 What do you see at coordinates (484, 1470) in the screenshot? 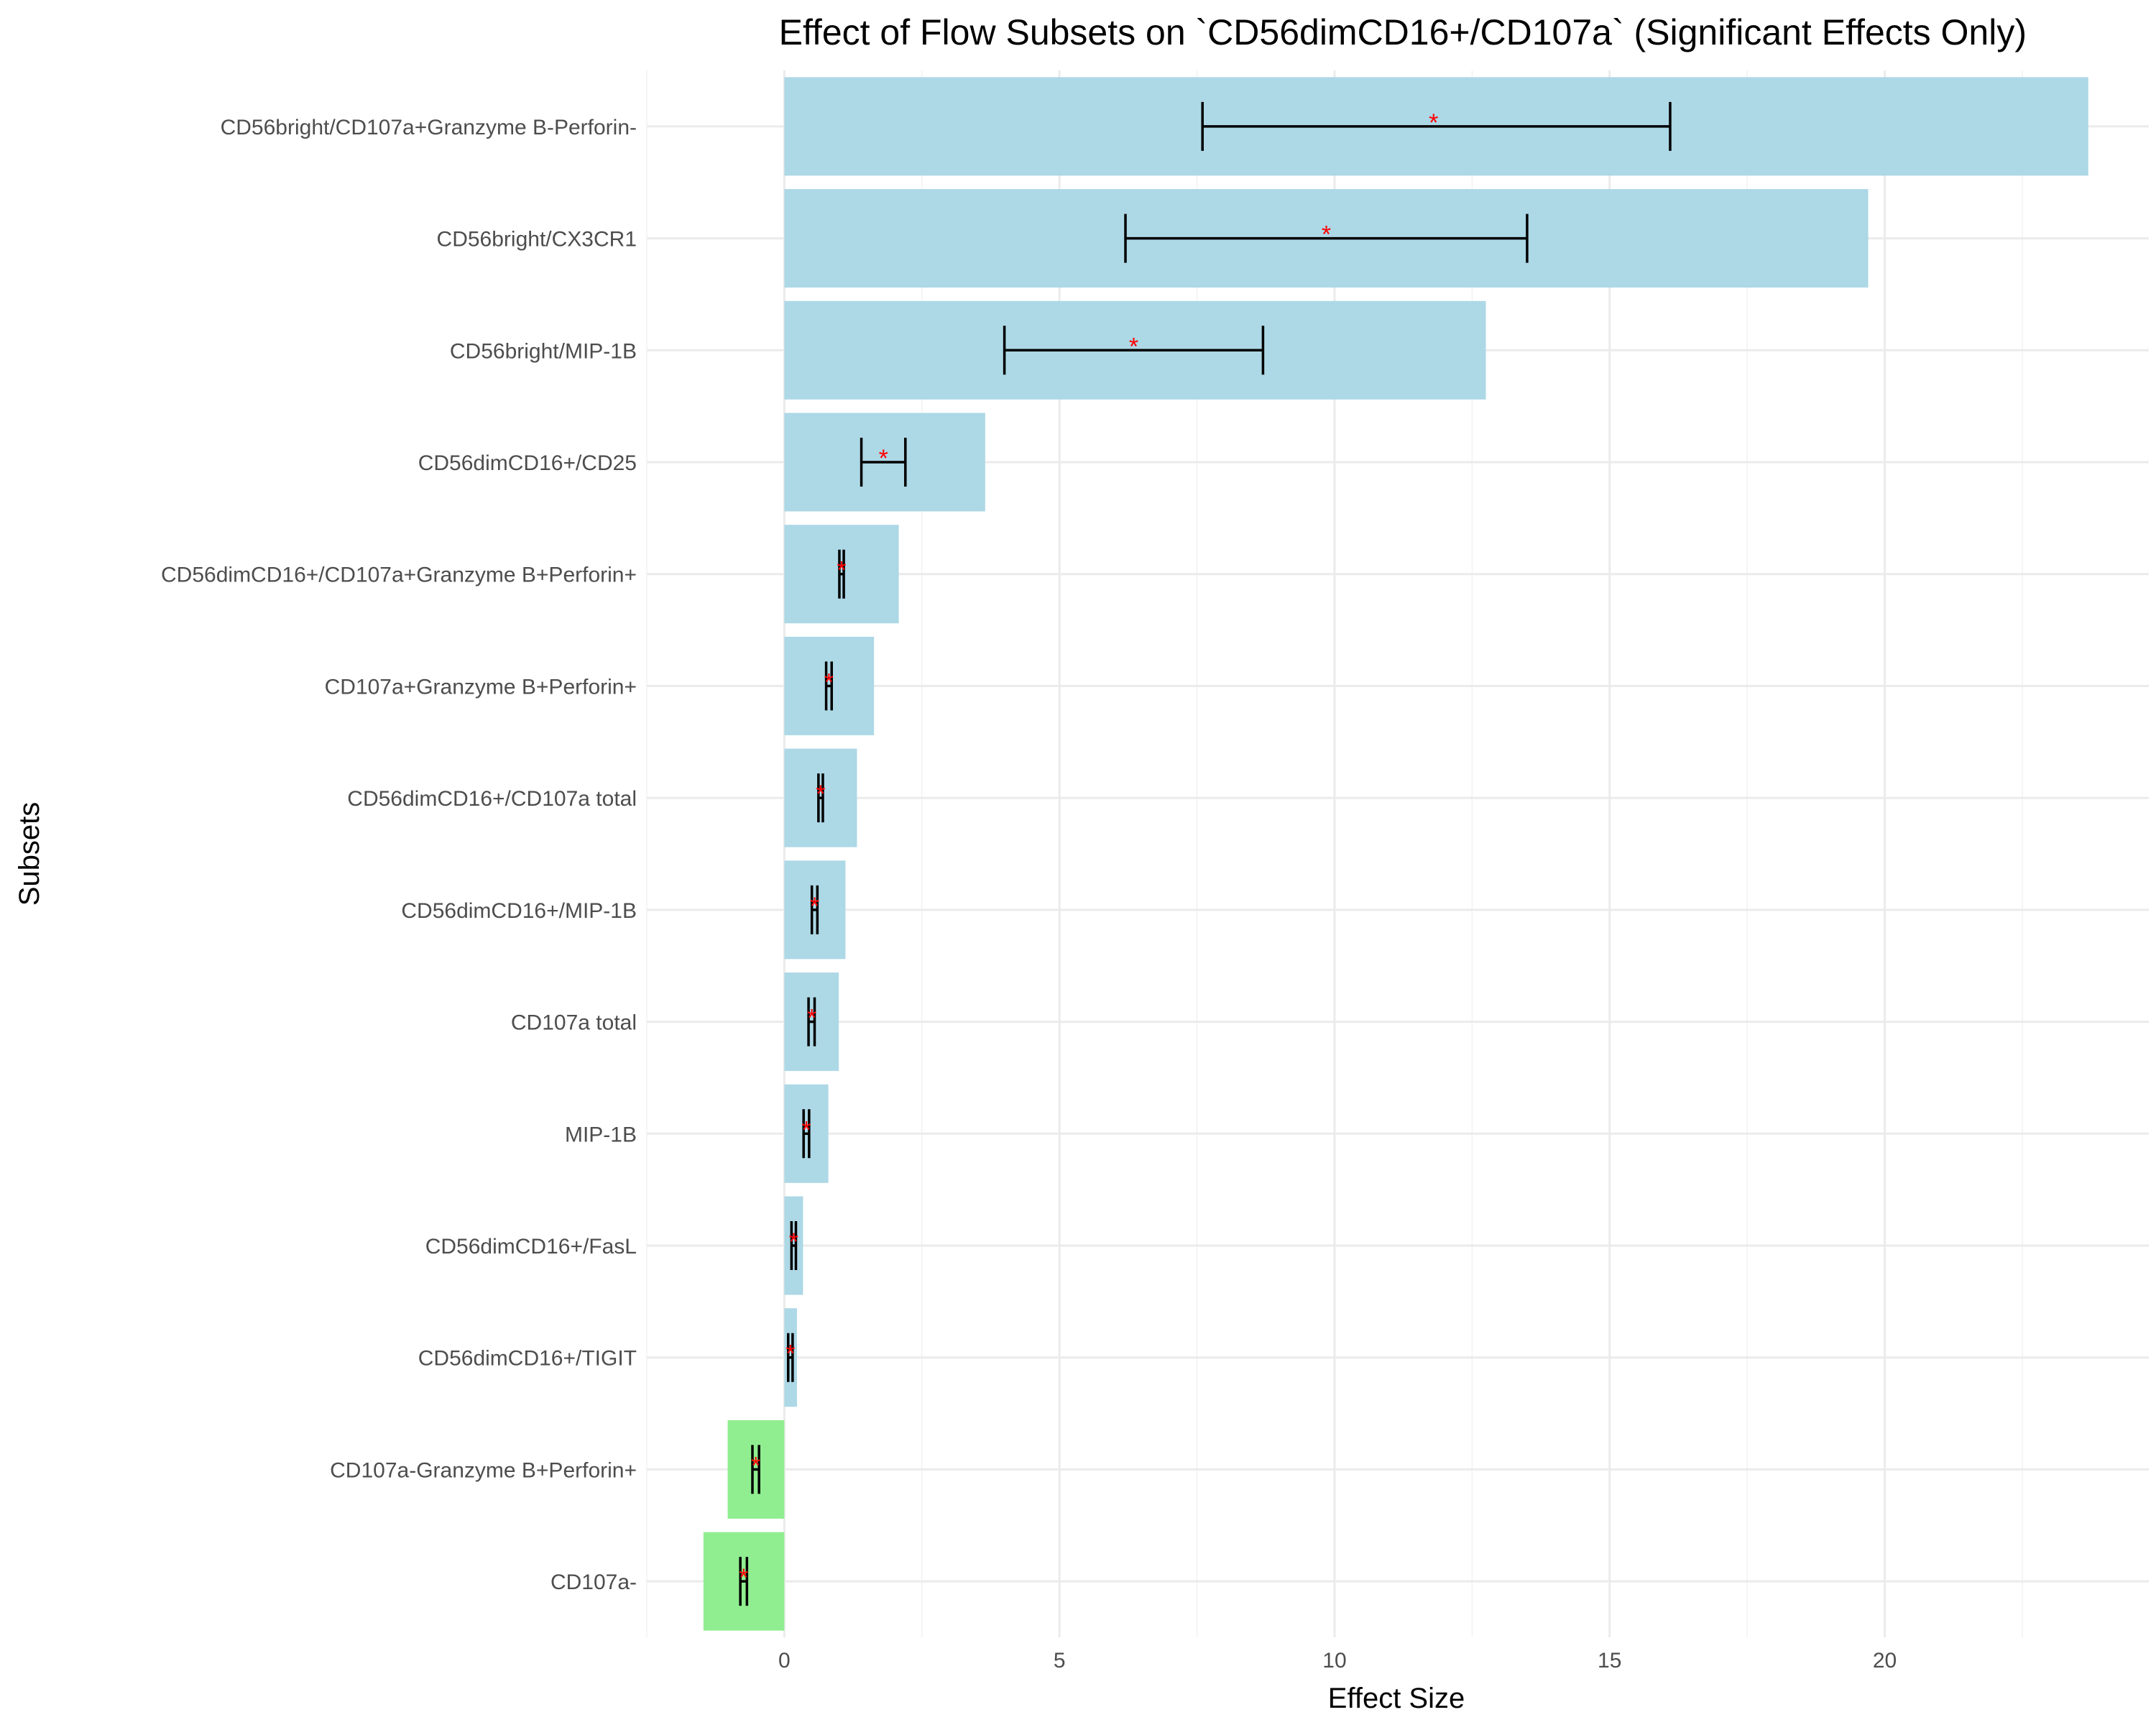
I see `y-tick-label: CD107a-Granzyme B+Perforin+` at bounding box center [484, 1470].